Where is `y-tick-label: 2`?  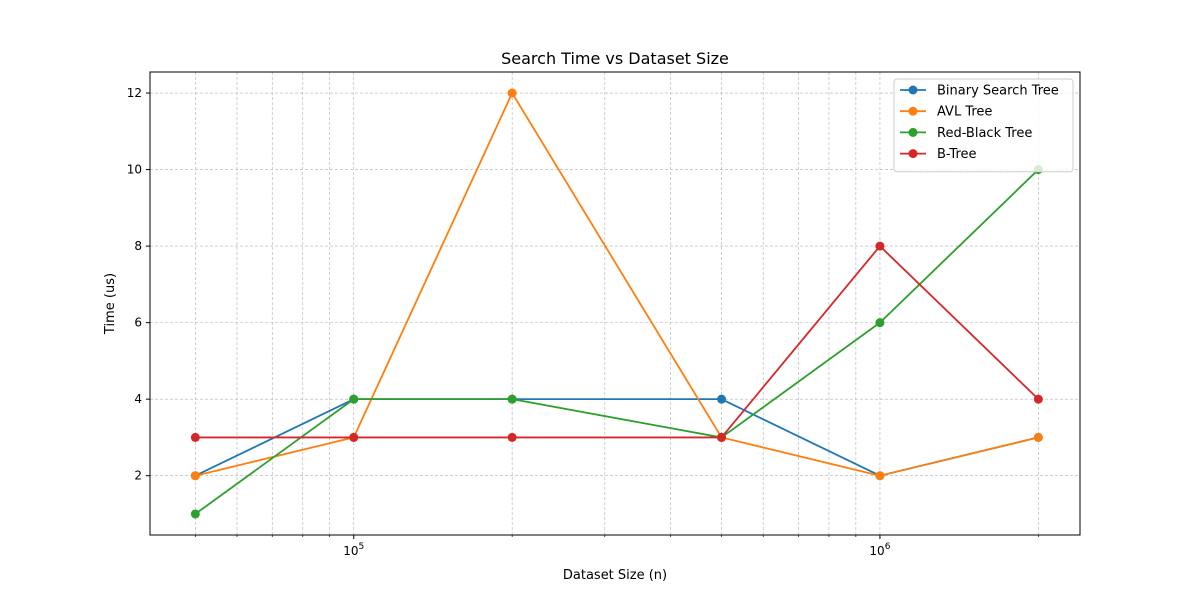
y-tick-label: 2 is located at coordinates (138, 476).